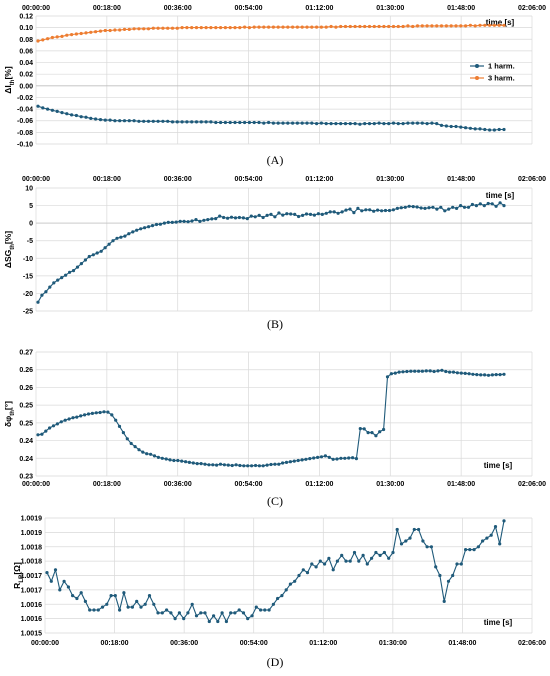 The height and width of the screenshot is (676, 550). What do you see at coordinates (532, 484) in the screenshot?
I see `x-tick-label: 02:06:00` at bounding box center [532, 484].